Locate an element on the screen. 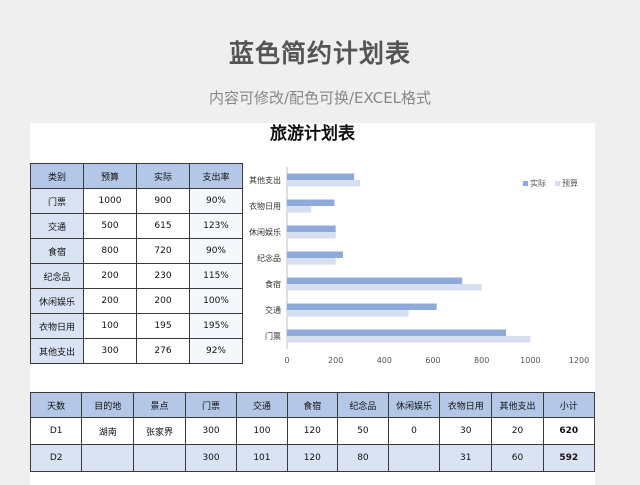 The width and height of the screenshot is (640, 485). actual-cell: 276 is located at coordinates (163, 351).